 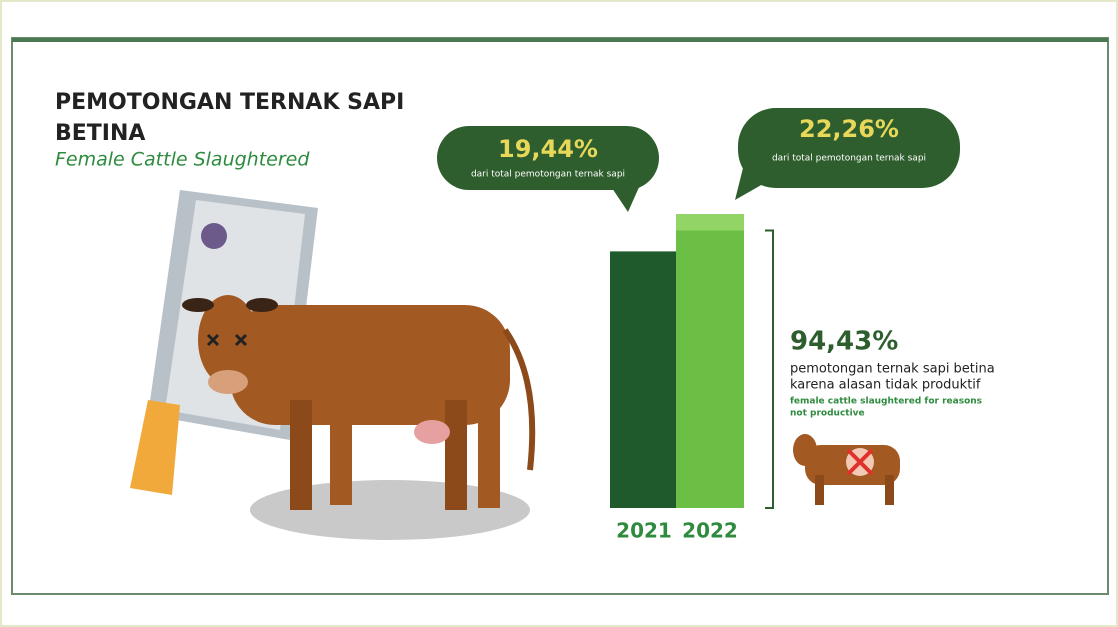 I want to click on title-line: BETINA, so click(x=100, y=133).